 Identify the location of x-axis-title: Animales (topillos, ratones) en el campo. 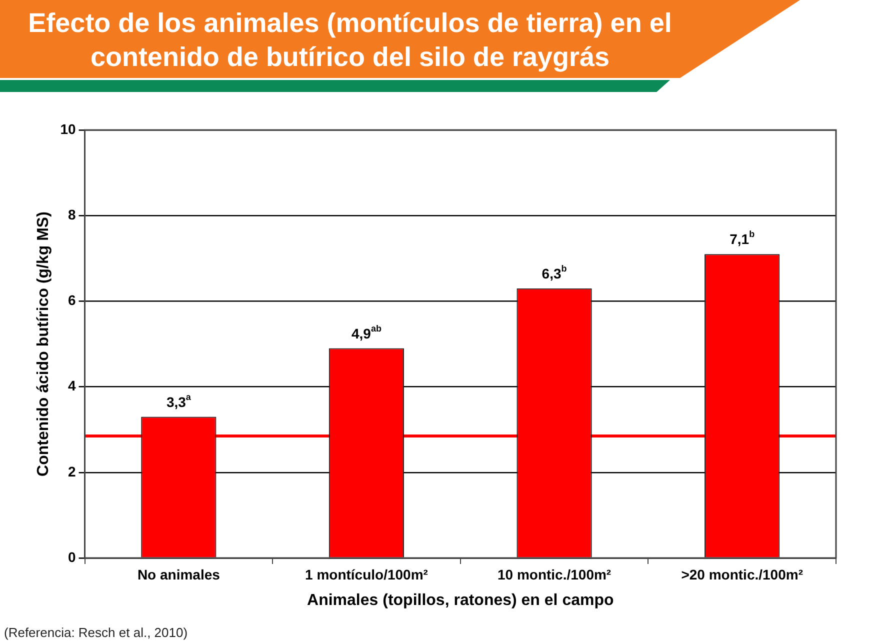
(460, 600).